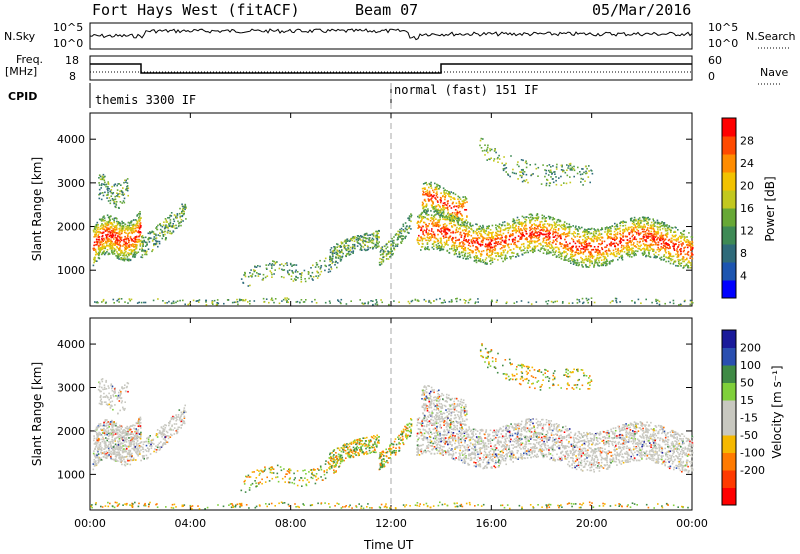 The height and width of the screenshot is (554, 800). I want to click on power-colorbar-swatch, so click(729, 235).